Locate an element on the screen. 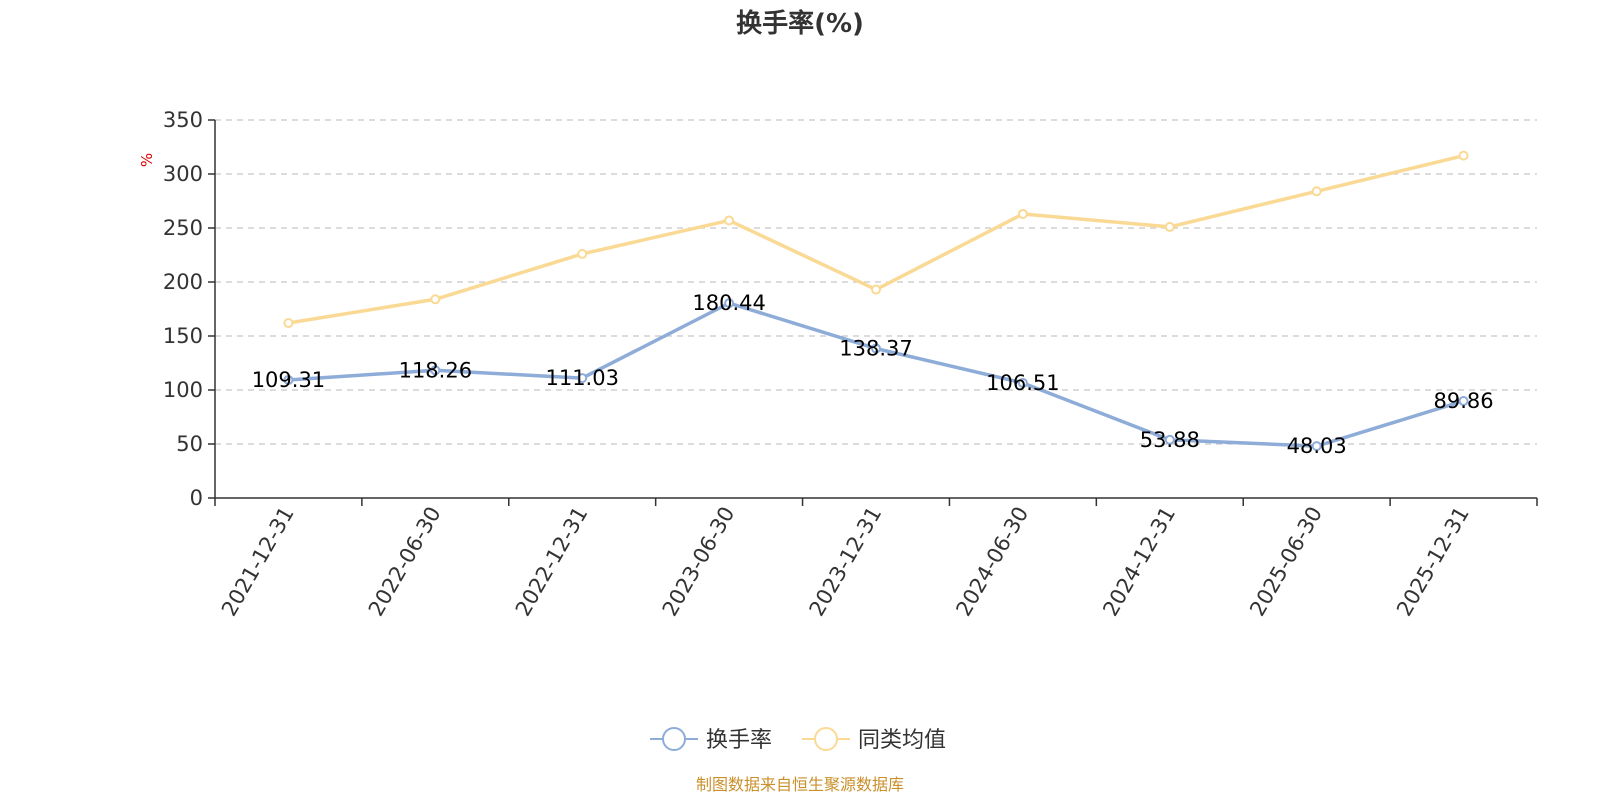 This screenshot has width=1600, height=800. x-tick-label: 2025-06-30 is located at coordinates (1286, 562).